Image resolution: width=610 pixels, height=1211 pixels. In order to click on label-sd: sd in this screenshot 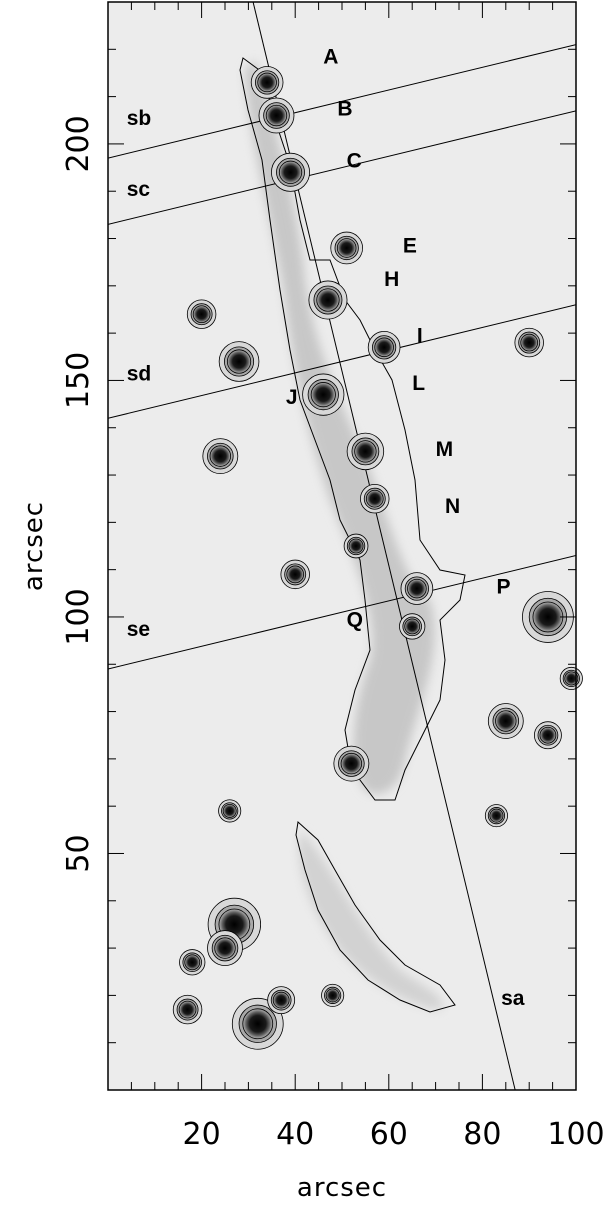, I will do `click(139, 373)`.